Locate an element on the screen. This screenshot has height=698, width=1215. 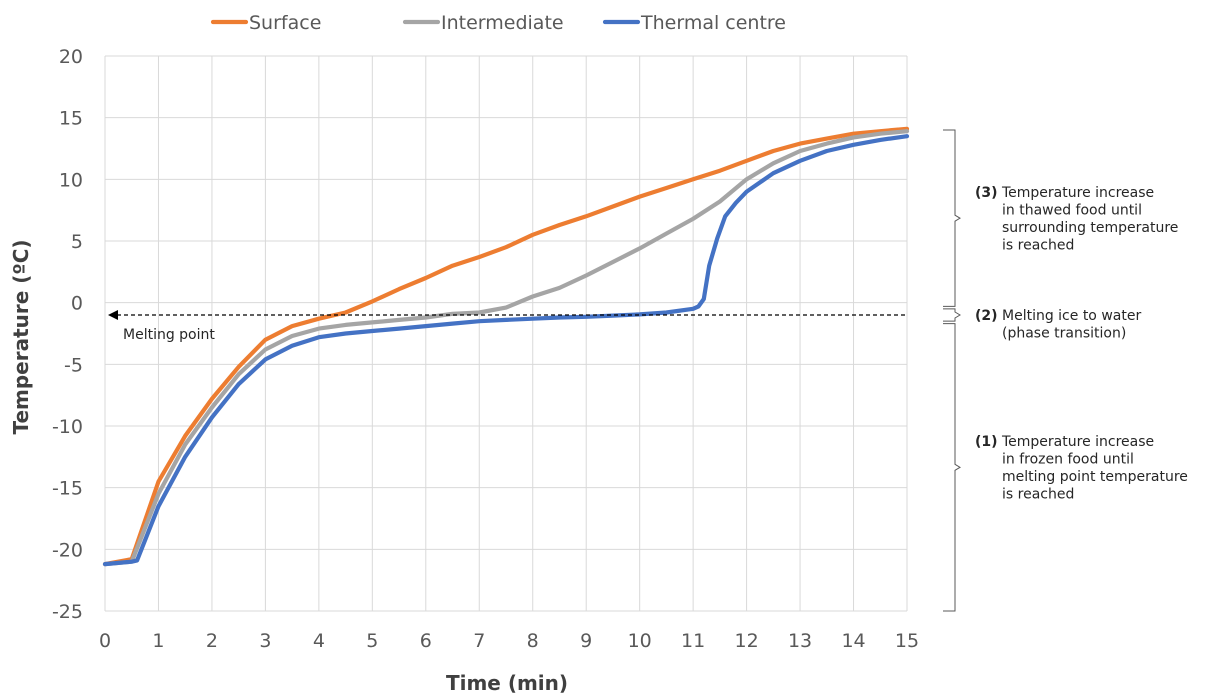
x-tick-label: 15 is located at coordinates (907, 641).